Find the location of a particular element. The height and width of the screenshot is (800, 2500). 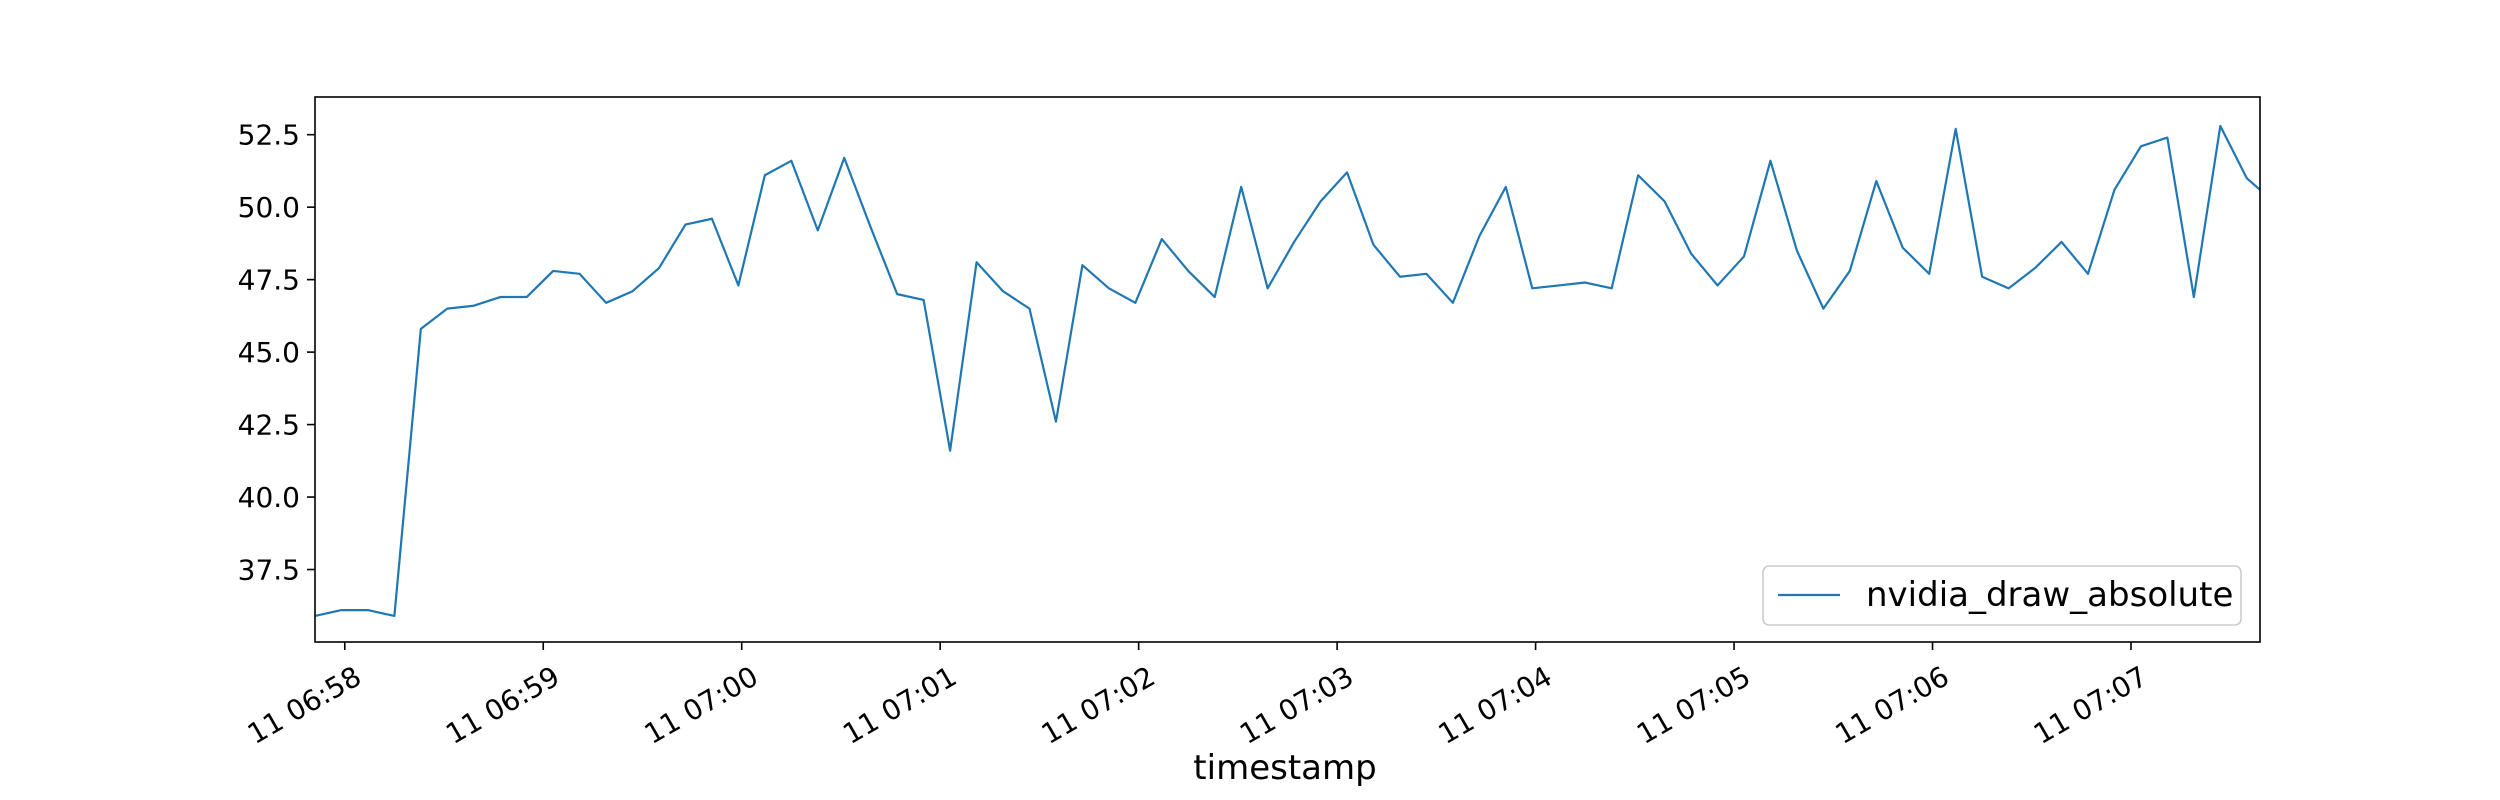

legend-box is located at coordinates (2002, 595).